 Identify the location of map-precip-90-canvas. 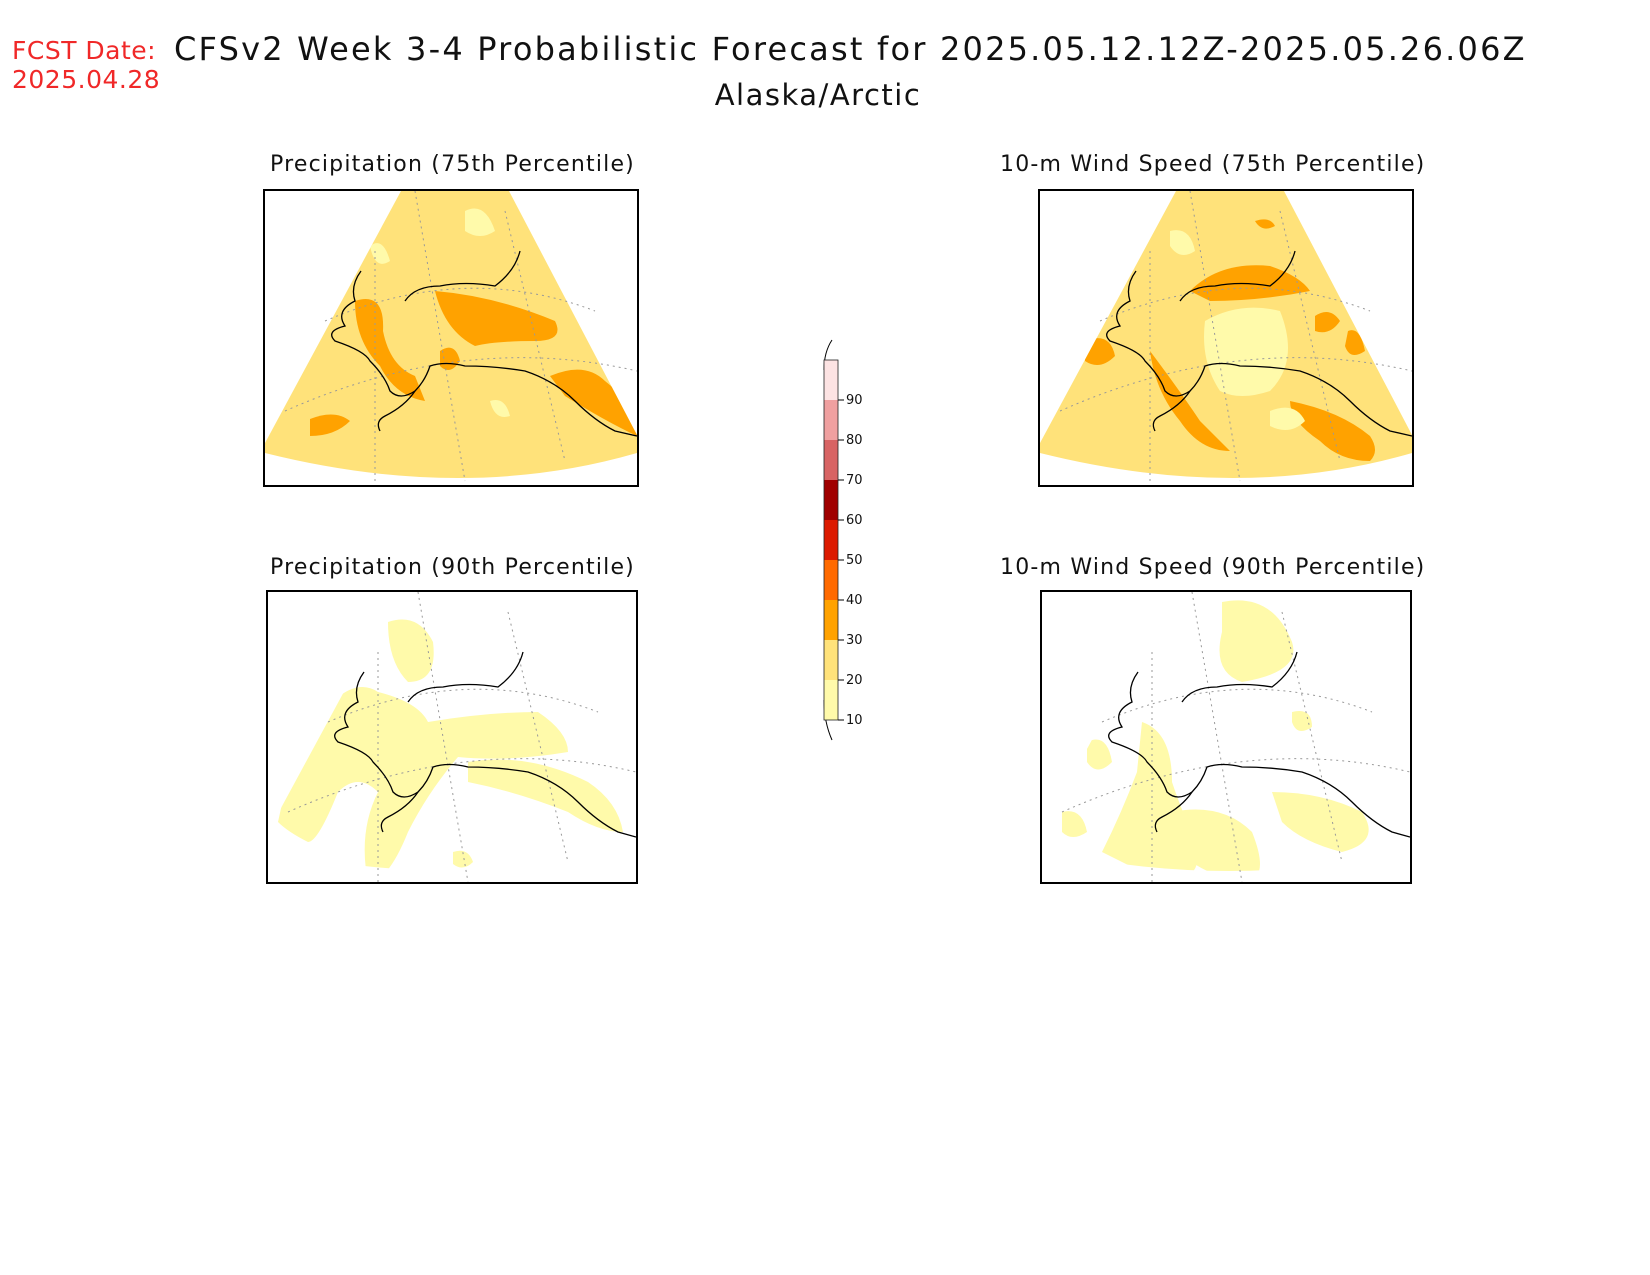
(457, 737).